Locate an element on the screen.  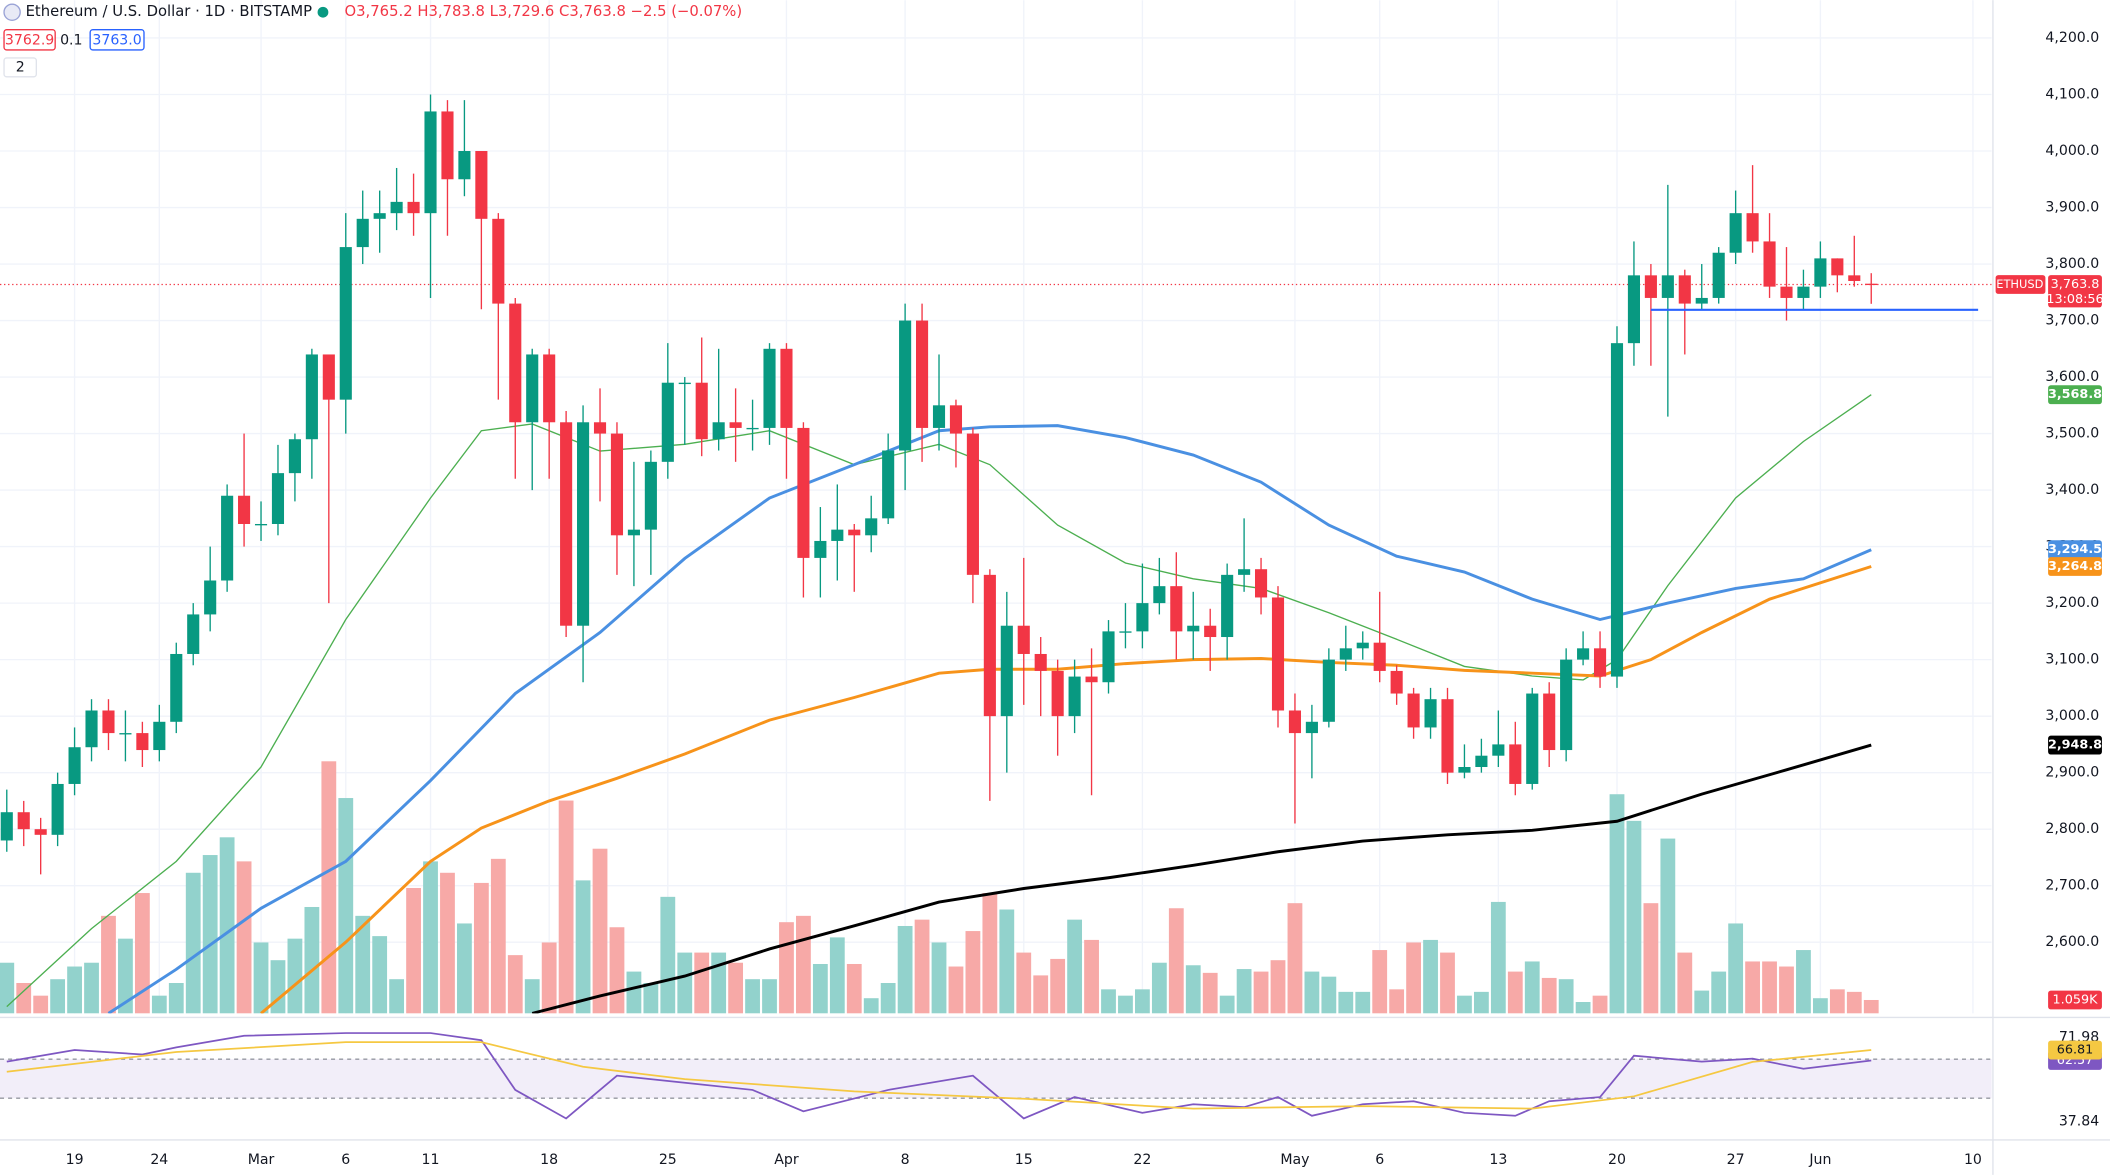
ma-price-label: 3,294.5 is located at coordinates (2075, 549).